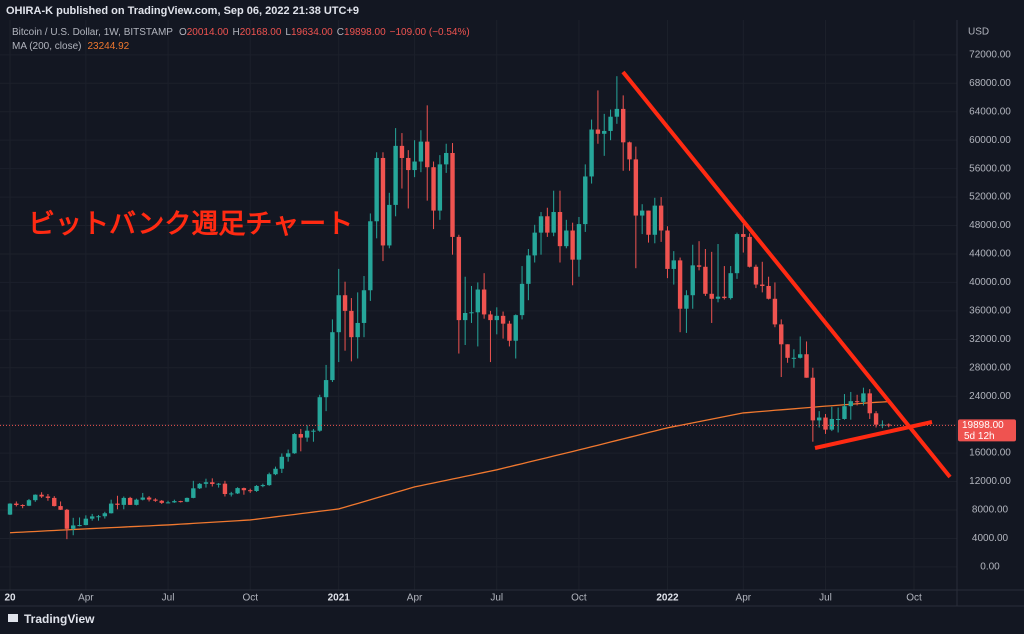 This screenshot has width=1024, height=634. I want to click on y-tick-label: 32000.00, so click(990, 339).